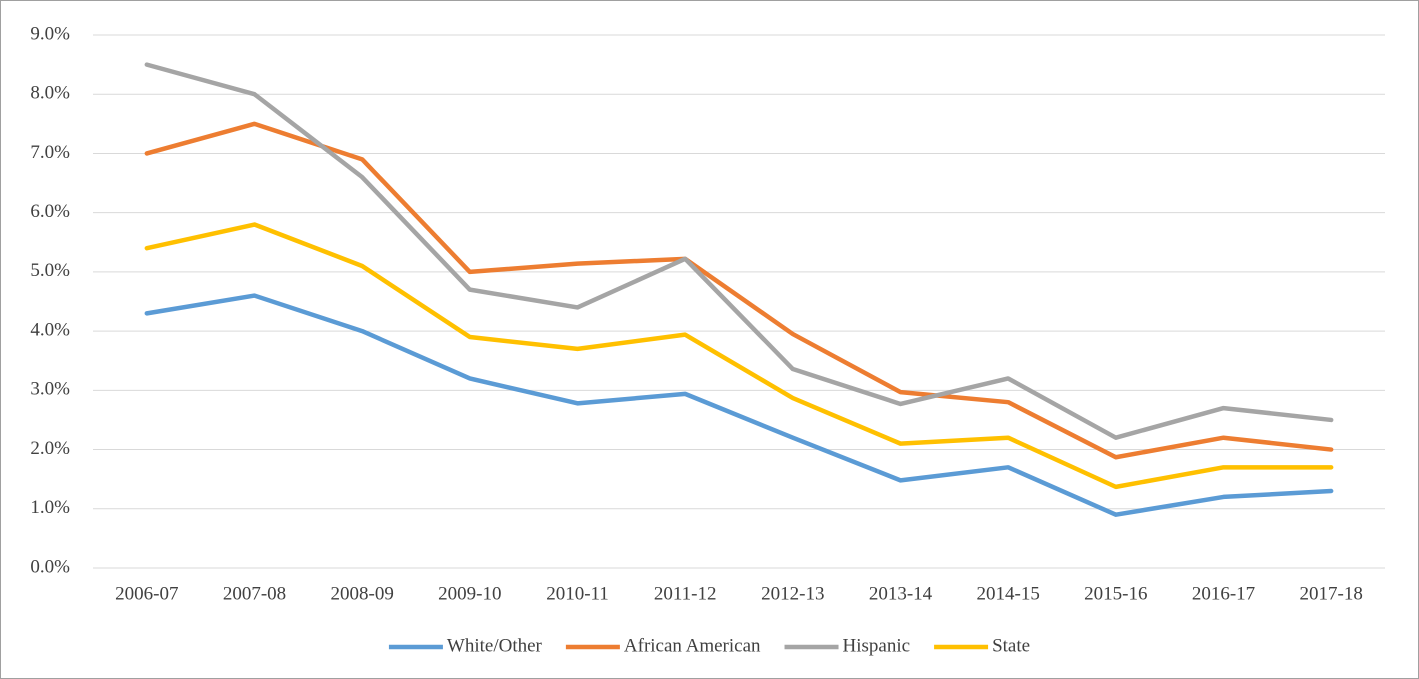 The width and height of the screenshot is (1419, 679). What do you see at coordinates (50, 270) in the screenshot?
I see `y-tick-label: 5.0%` at bounding box center [50, 270].